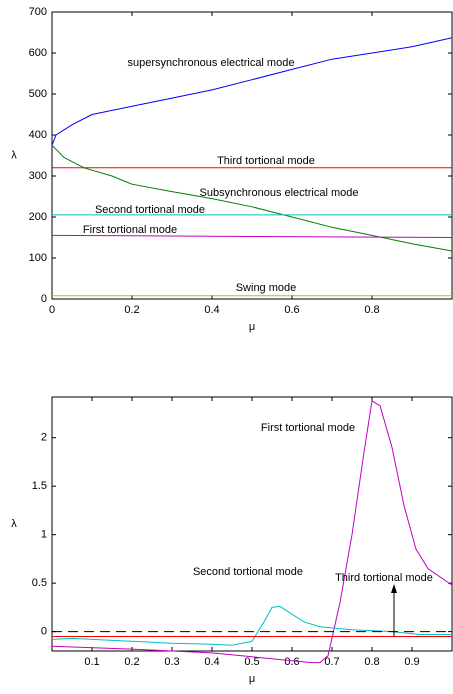 The width and height of the screenshot is (453, 694). Describe the element at coordinates (39, 486) in the screenshot. I see `y-tick-label: 1.5` at that location.